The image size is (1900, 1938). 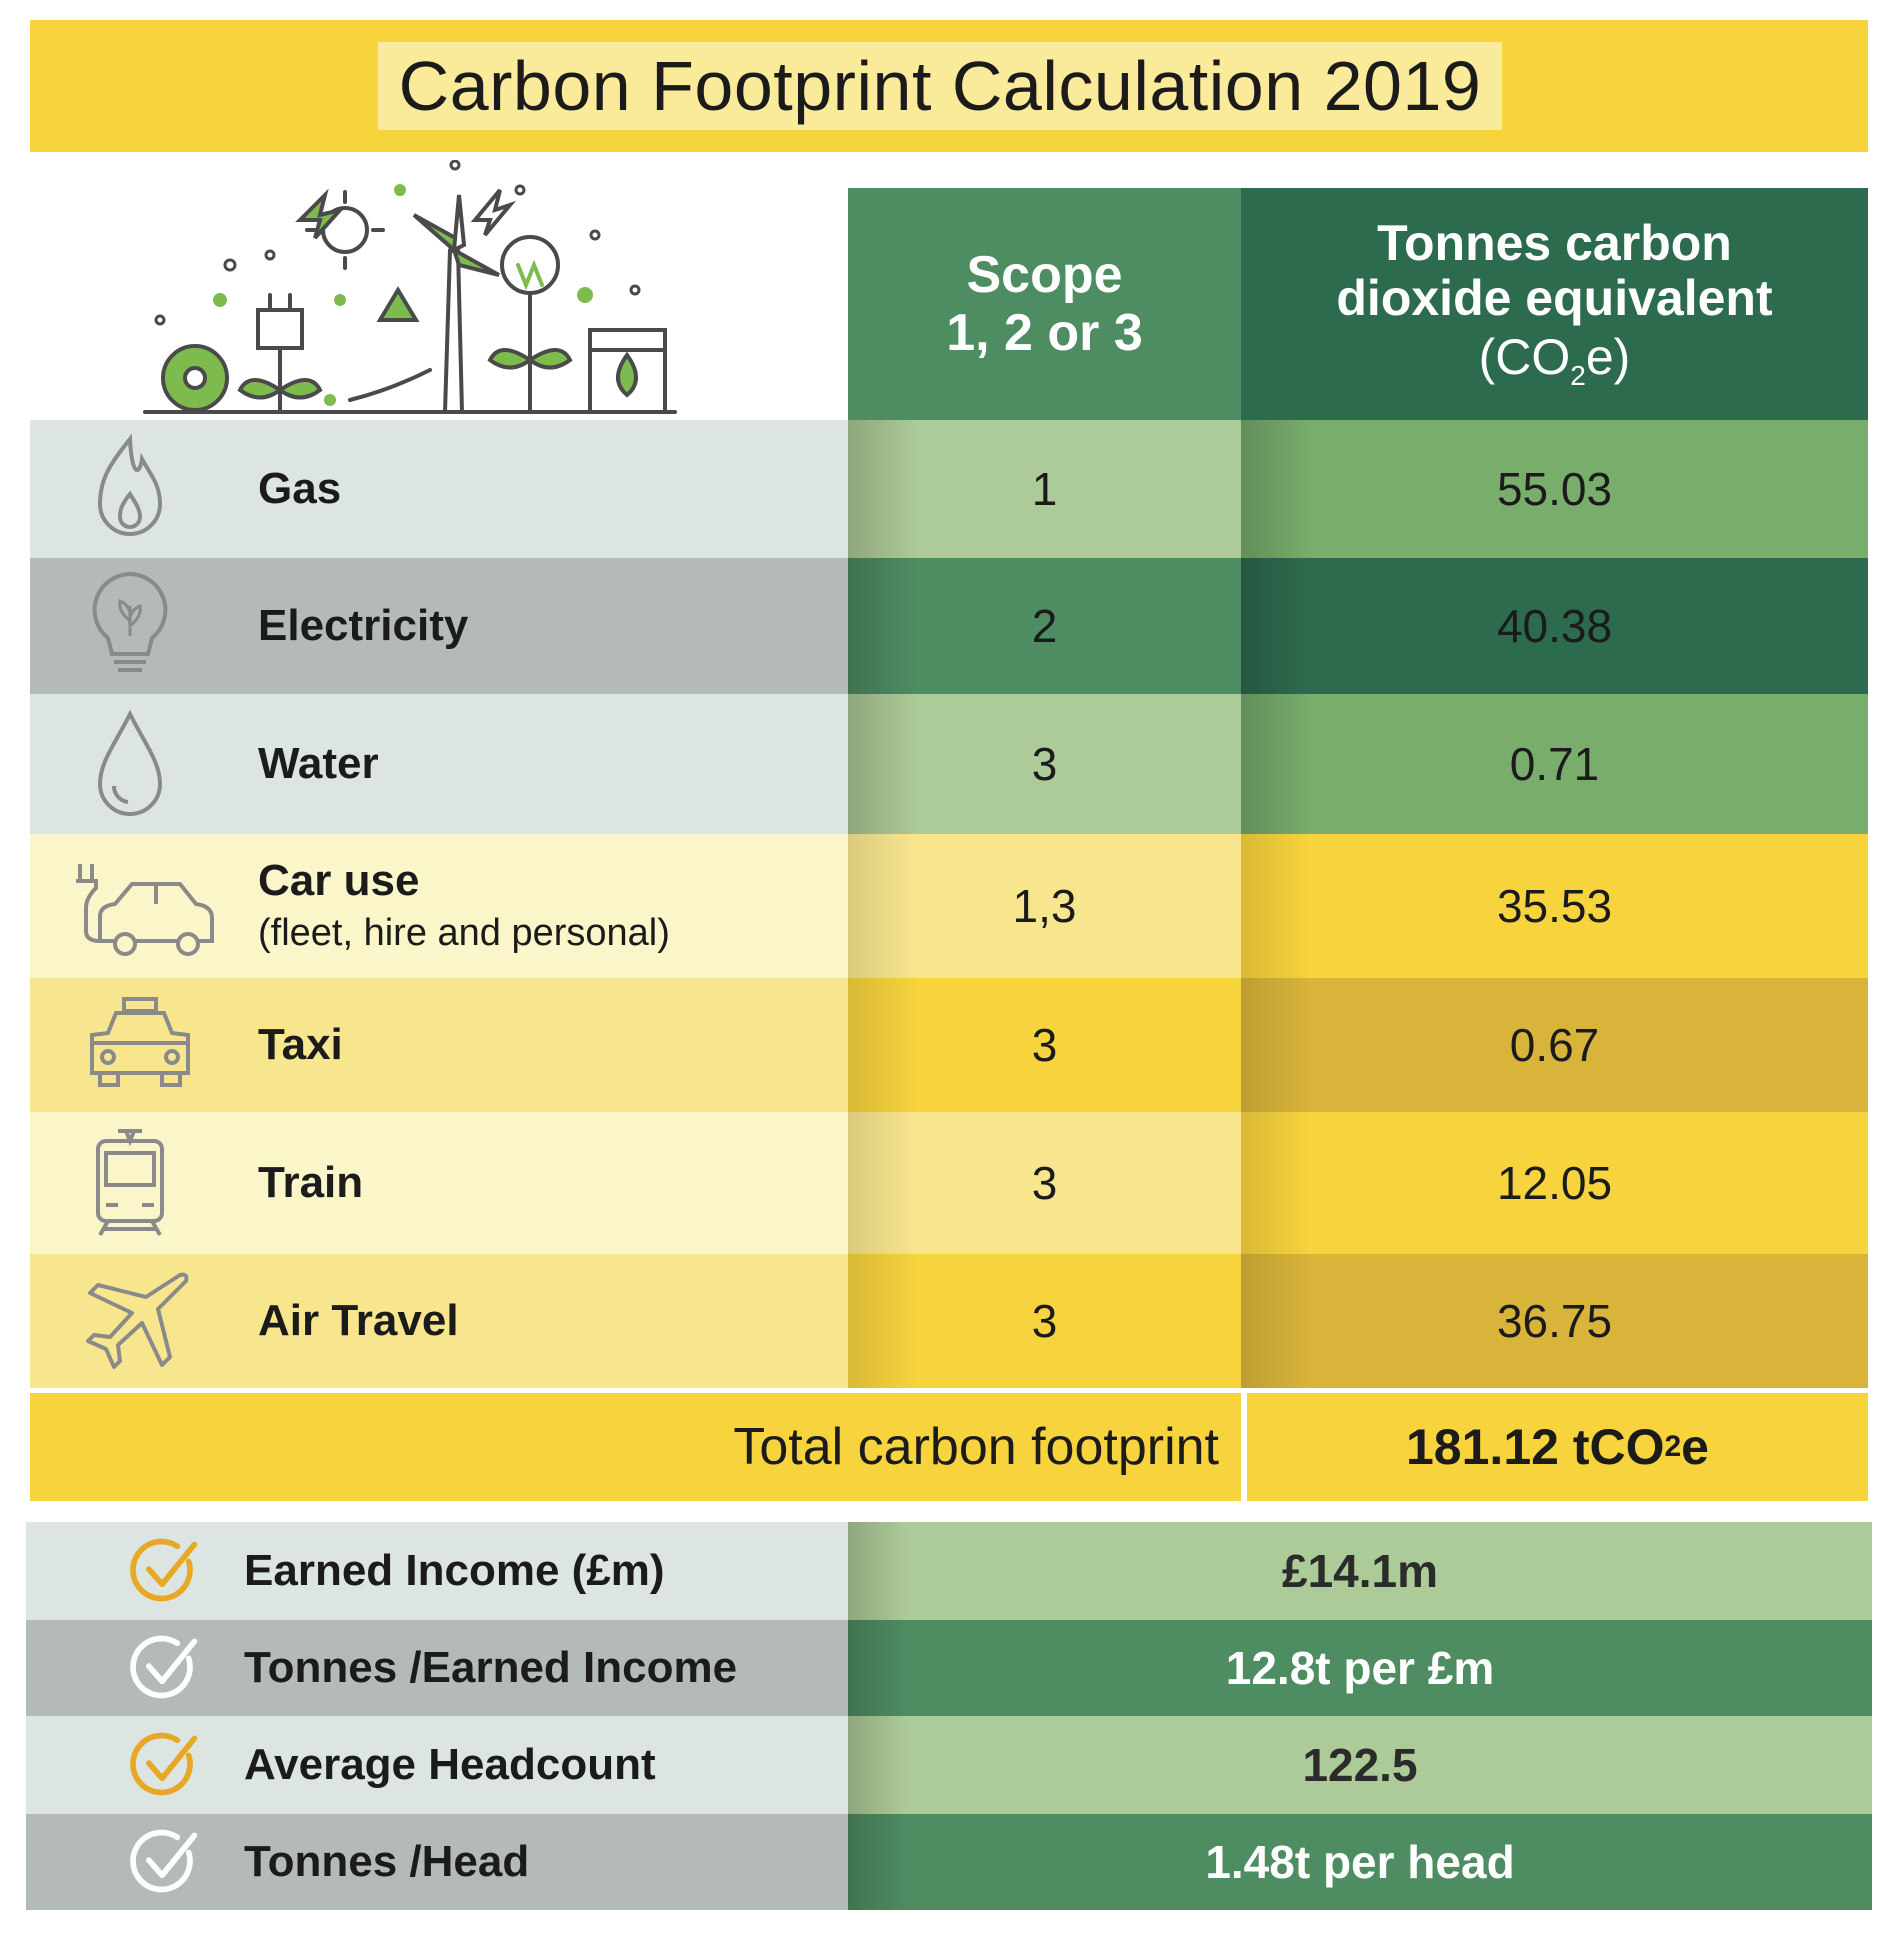 I want to click on row-value-cell: 0.67, so click(x=1554, y=1045).